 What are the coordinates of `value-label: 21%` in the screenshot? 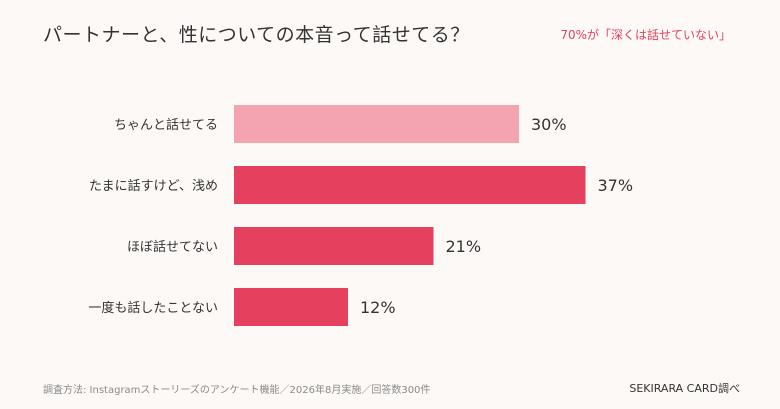 It's located at (464, 246).